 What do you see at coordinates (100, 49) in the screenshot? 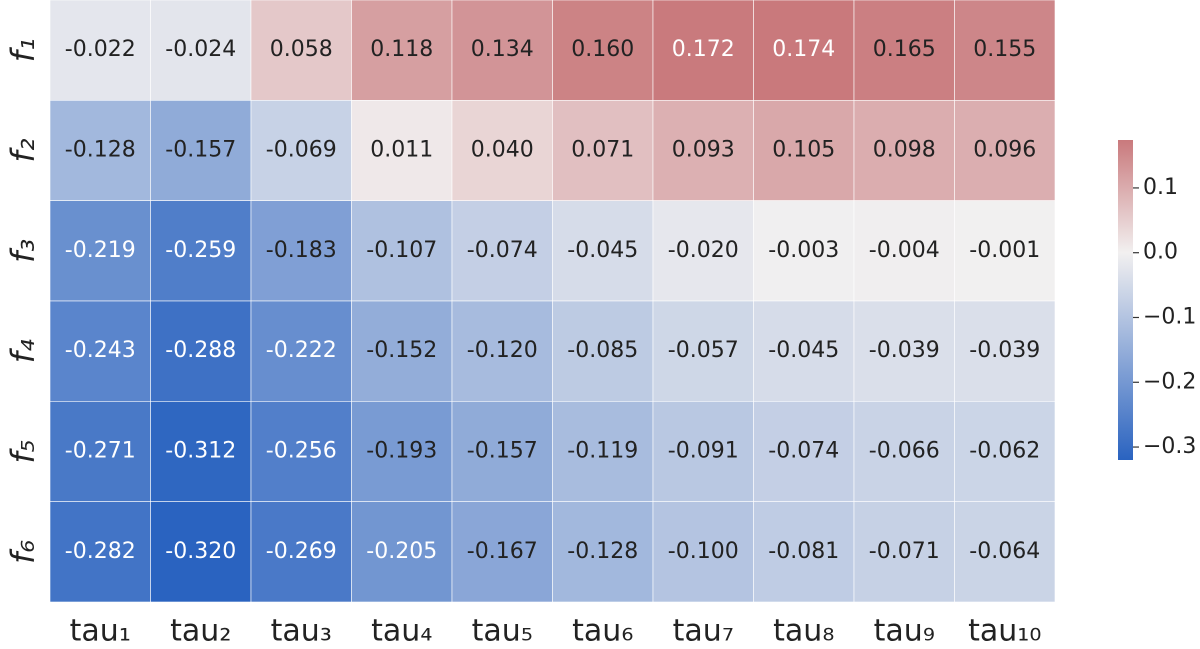
I see `cell-label: -0.022` at bounding box center [100, 49].